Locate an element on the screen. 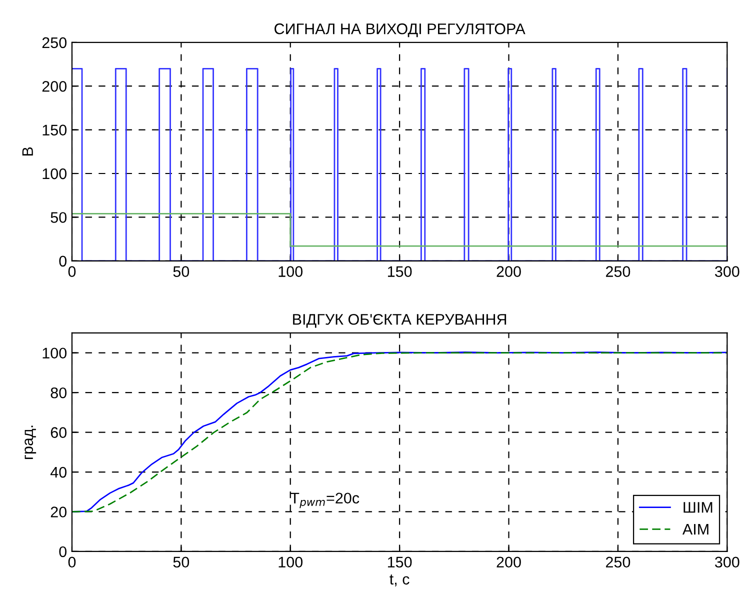  legend-label: ШІМ is located at coordinates (698, 507).